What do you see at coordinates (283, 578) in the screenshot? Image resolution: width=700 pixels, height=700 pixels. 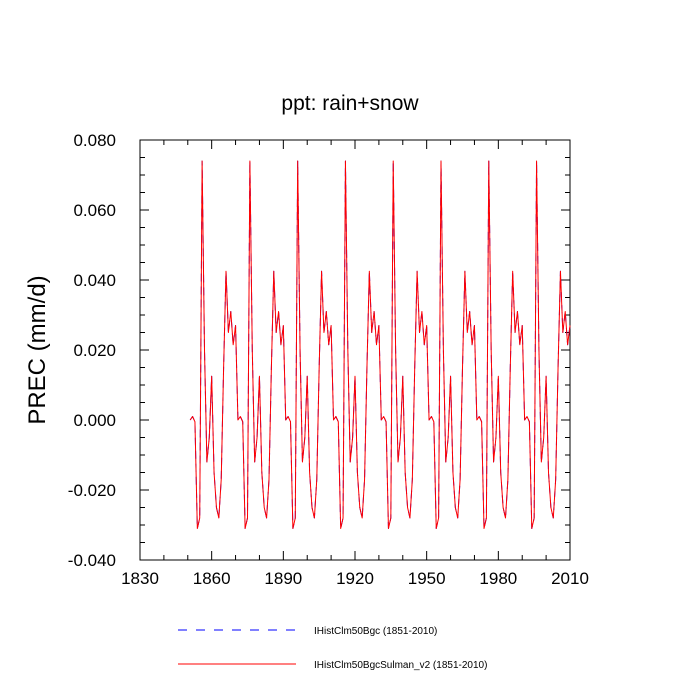 I see `x-tick-label: 1890` at bounding box center [283, 578].